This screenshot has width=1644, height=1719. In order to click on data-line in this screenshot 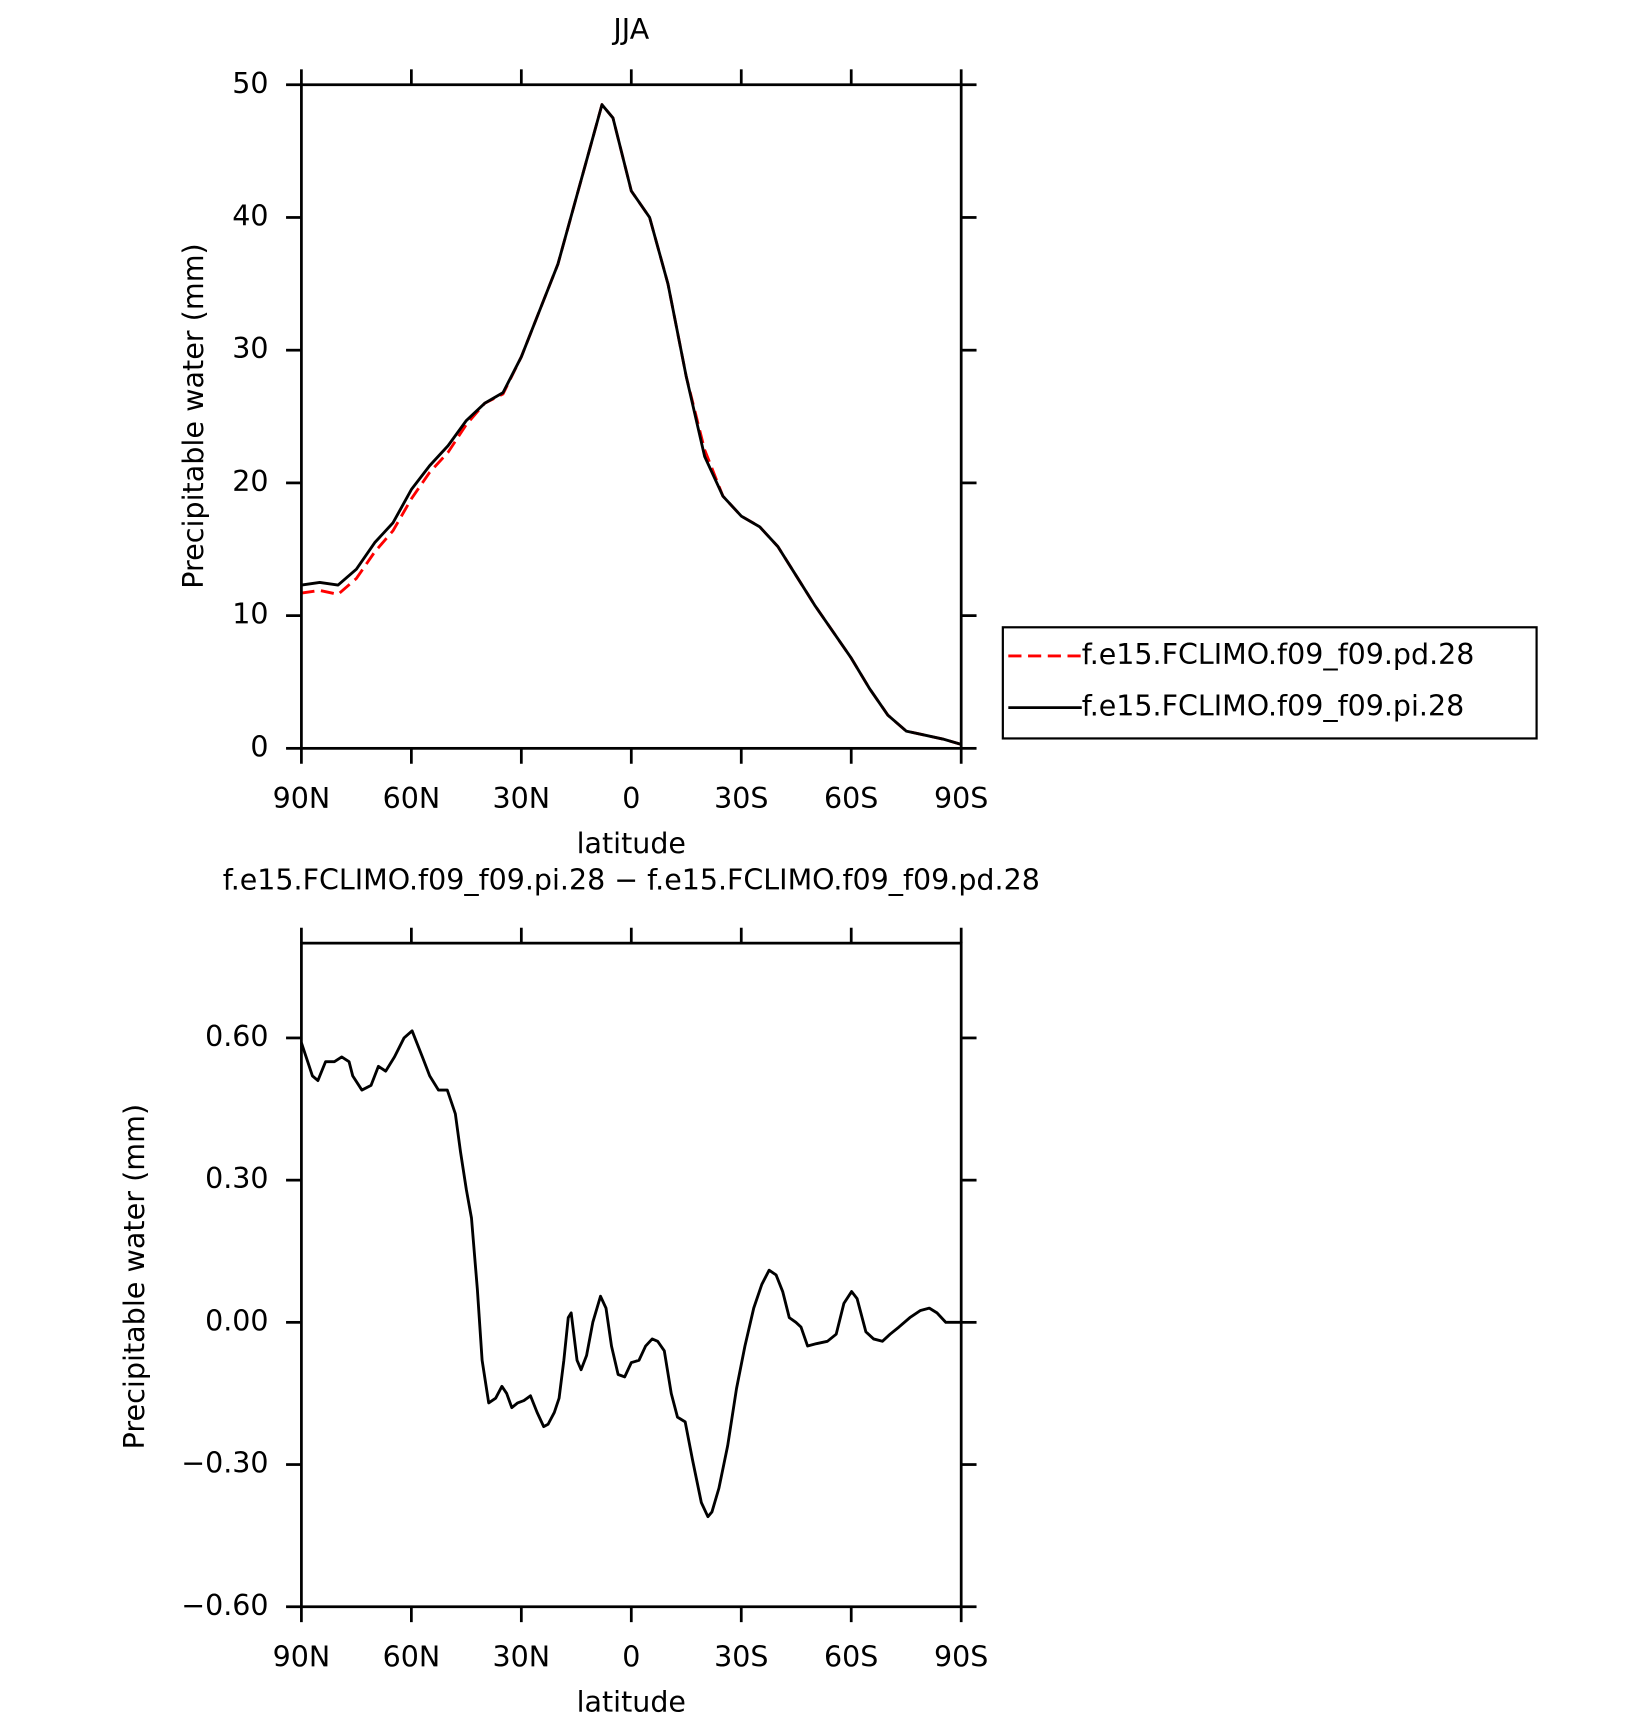, I will do `click(631, 1274)`.